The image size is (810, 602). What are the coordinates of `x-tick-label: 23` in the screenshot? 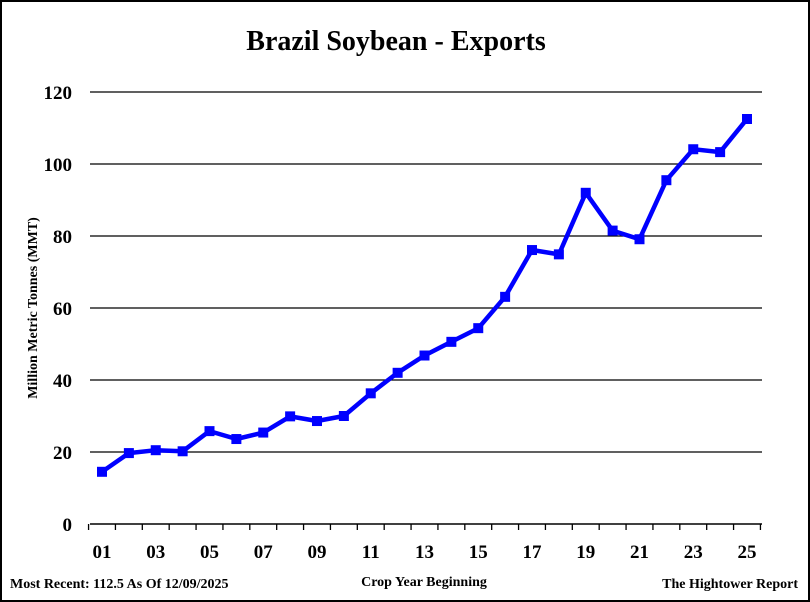 It's located at (693, 552).